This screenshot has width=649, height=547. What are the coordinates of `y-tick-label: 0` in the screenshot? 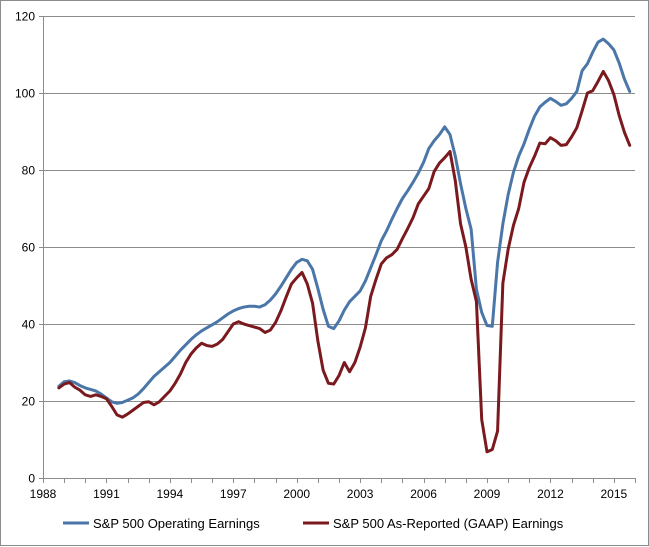 It's located at (31, 479).